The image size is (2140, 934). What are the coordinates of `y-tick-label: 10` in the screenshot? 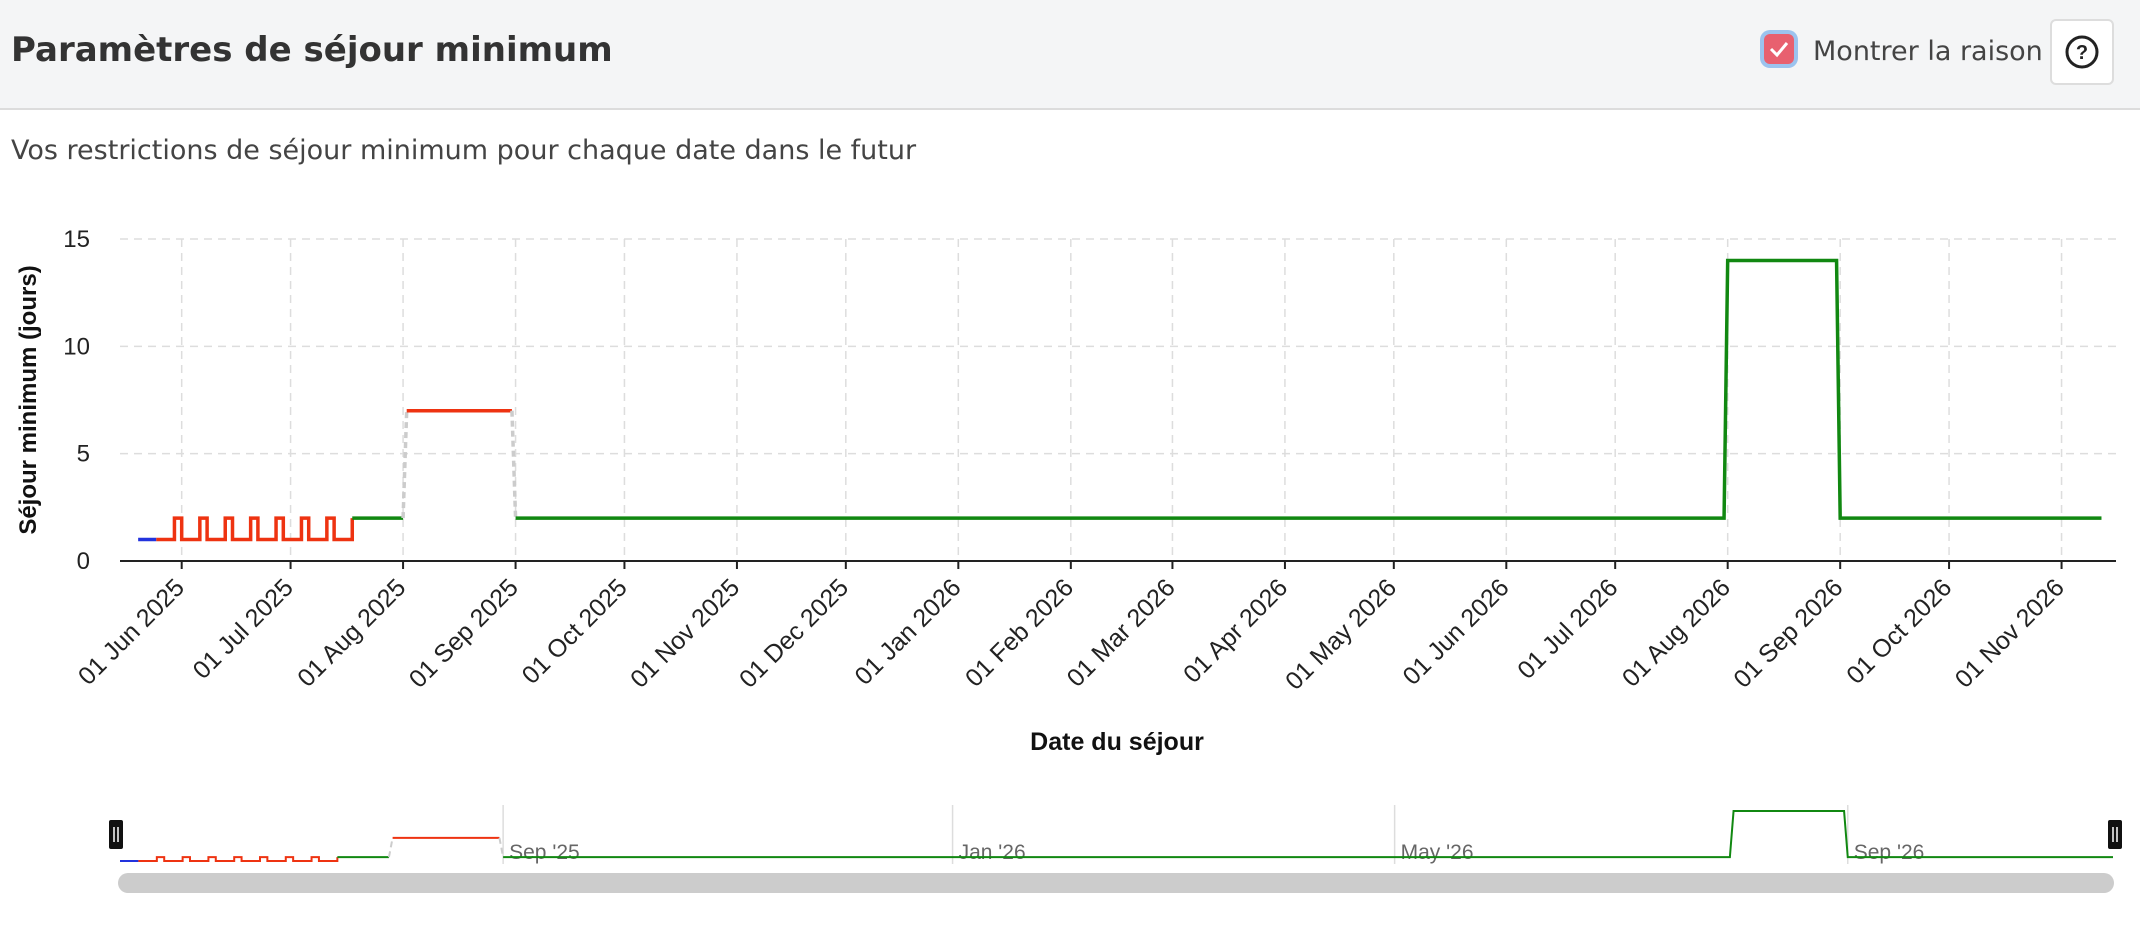 It's located at (76, 346).